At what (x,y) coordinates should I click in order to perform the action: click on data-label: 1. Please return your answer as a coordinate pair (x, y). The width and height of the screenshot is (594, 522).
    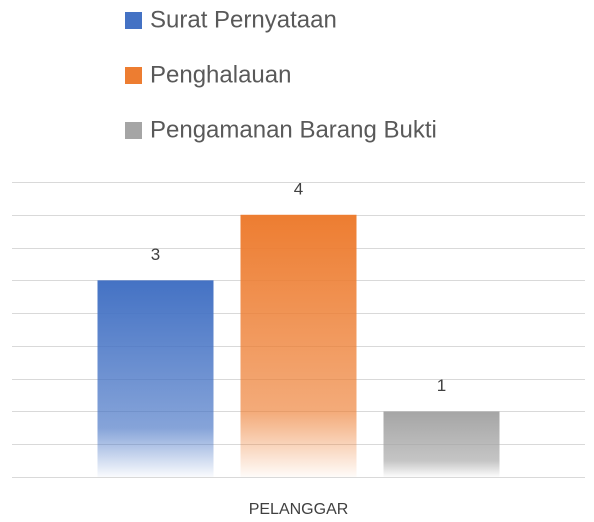
    Looking at the image, I should click on (441, 385).